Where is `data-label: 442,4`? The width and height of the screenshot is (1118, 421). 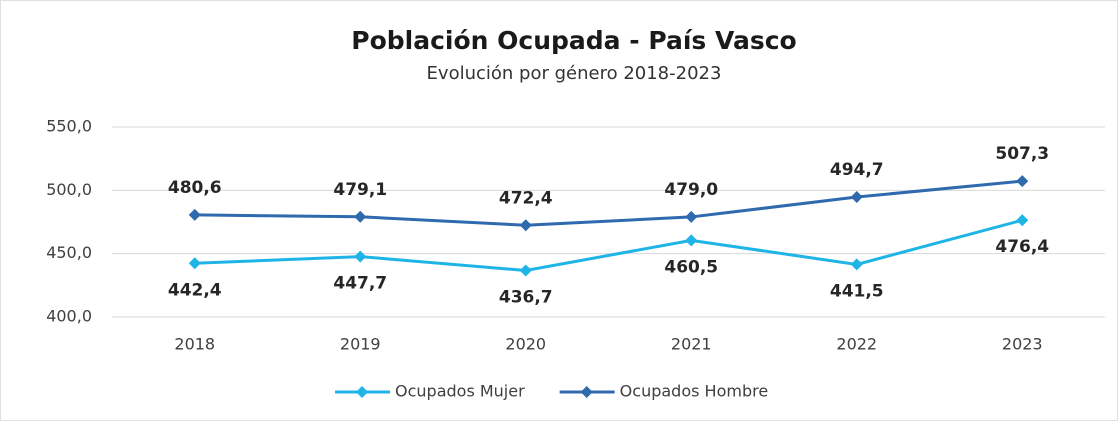 data-label: 442,4 is located at coordinates (195, 290).